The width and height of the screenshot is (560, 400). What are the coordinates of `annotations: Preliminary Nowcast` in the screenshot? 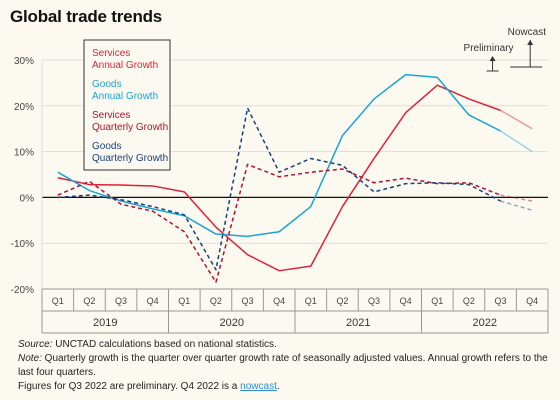 It's located at (505, 49).